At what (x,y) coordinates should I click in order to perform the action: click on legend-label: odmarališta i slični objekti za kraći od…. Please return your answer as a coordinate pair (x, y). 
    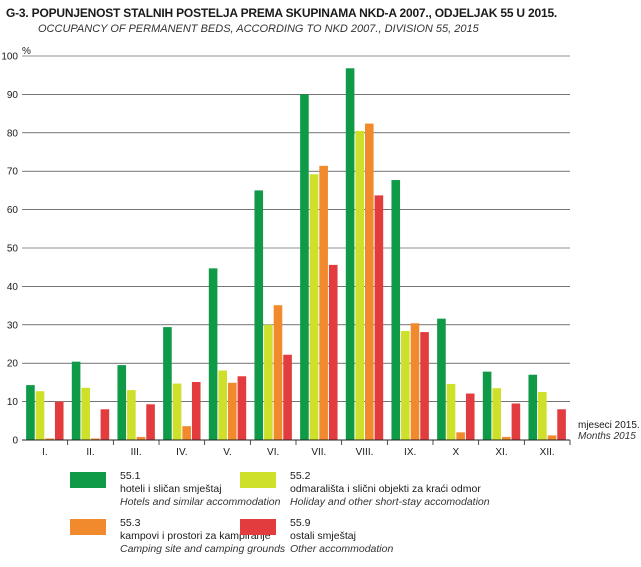
    Looking at the image, I should click on (385, 489).